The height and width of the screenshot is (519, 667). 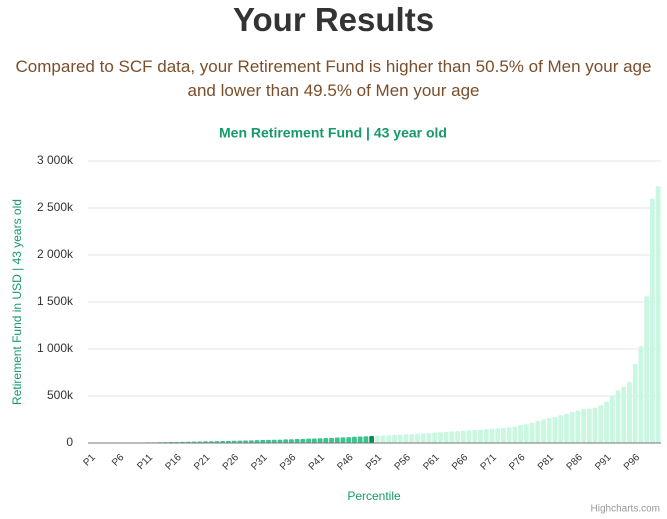 What do you see at coordinates (55, 160) in the screenshot?
I see `y-tick-label: 3 000k` at bounding box center [55, 160].